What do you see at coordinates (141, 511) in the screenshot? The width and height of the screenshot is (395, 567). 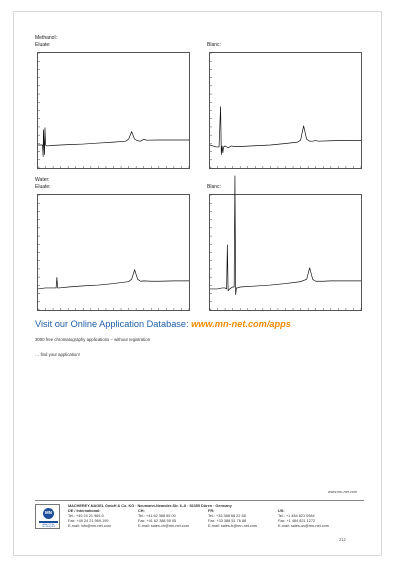 I see `contact-ch-region: CH:` at bounding box center [141, 511].